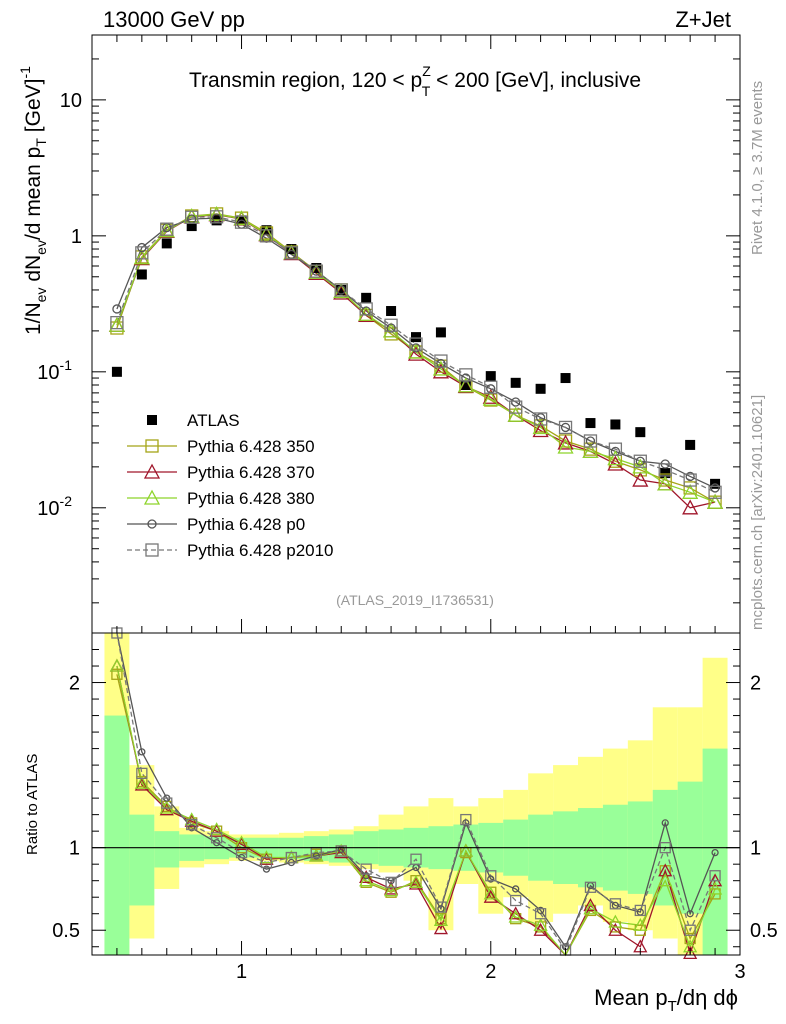 Image resolution: width=786 pixels, height=1024 pixels. Describe the element at coordinates (739, 972) in the screenshot. I see `x-tick-label-3: 3` at that location.